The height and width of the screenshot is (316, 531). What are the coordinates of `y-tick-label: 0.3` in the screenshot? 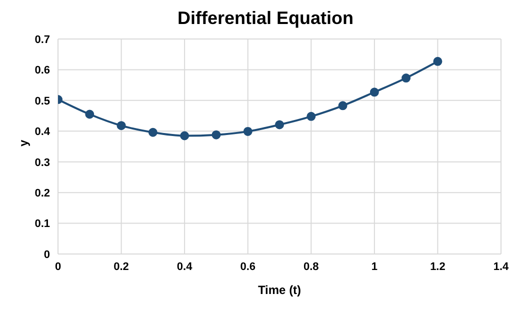 It's located at (42, 162).